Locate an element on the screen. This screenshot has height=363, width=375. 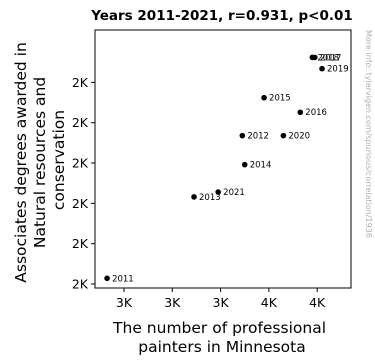
y-axis-ticks: 2K 2K 2K 2K 2K 2K is located at coordinates (83, 183).